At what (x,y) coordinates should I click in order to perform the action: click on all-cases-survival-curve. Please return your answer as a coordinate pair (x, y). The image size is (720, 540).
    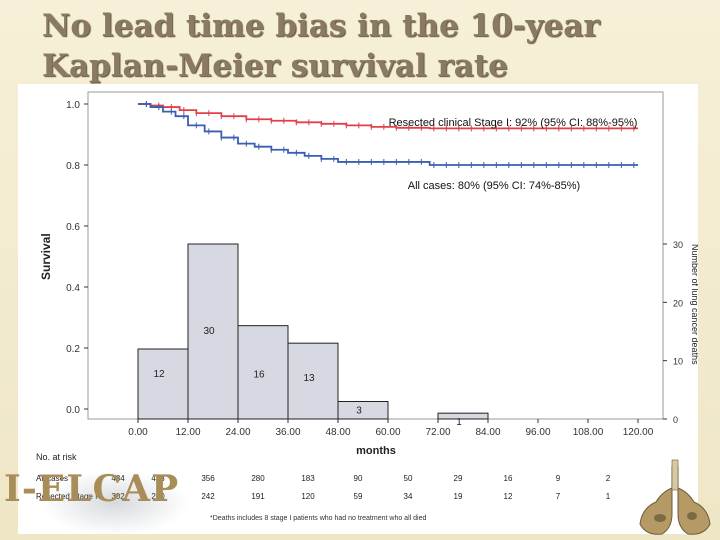
    Looking at the image, I should click on (388, 134).